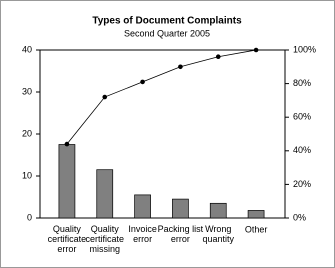 Image resolution: width=335 pixels, height=268 pixels. What do you see at coordinates (302, 150) in the screenshot?
I see `y2-tick-label: 40%` at bounding box center [302, 150].